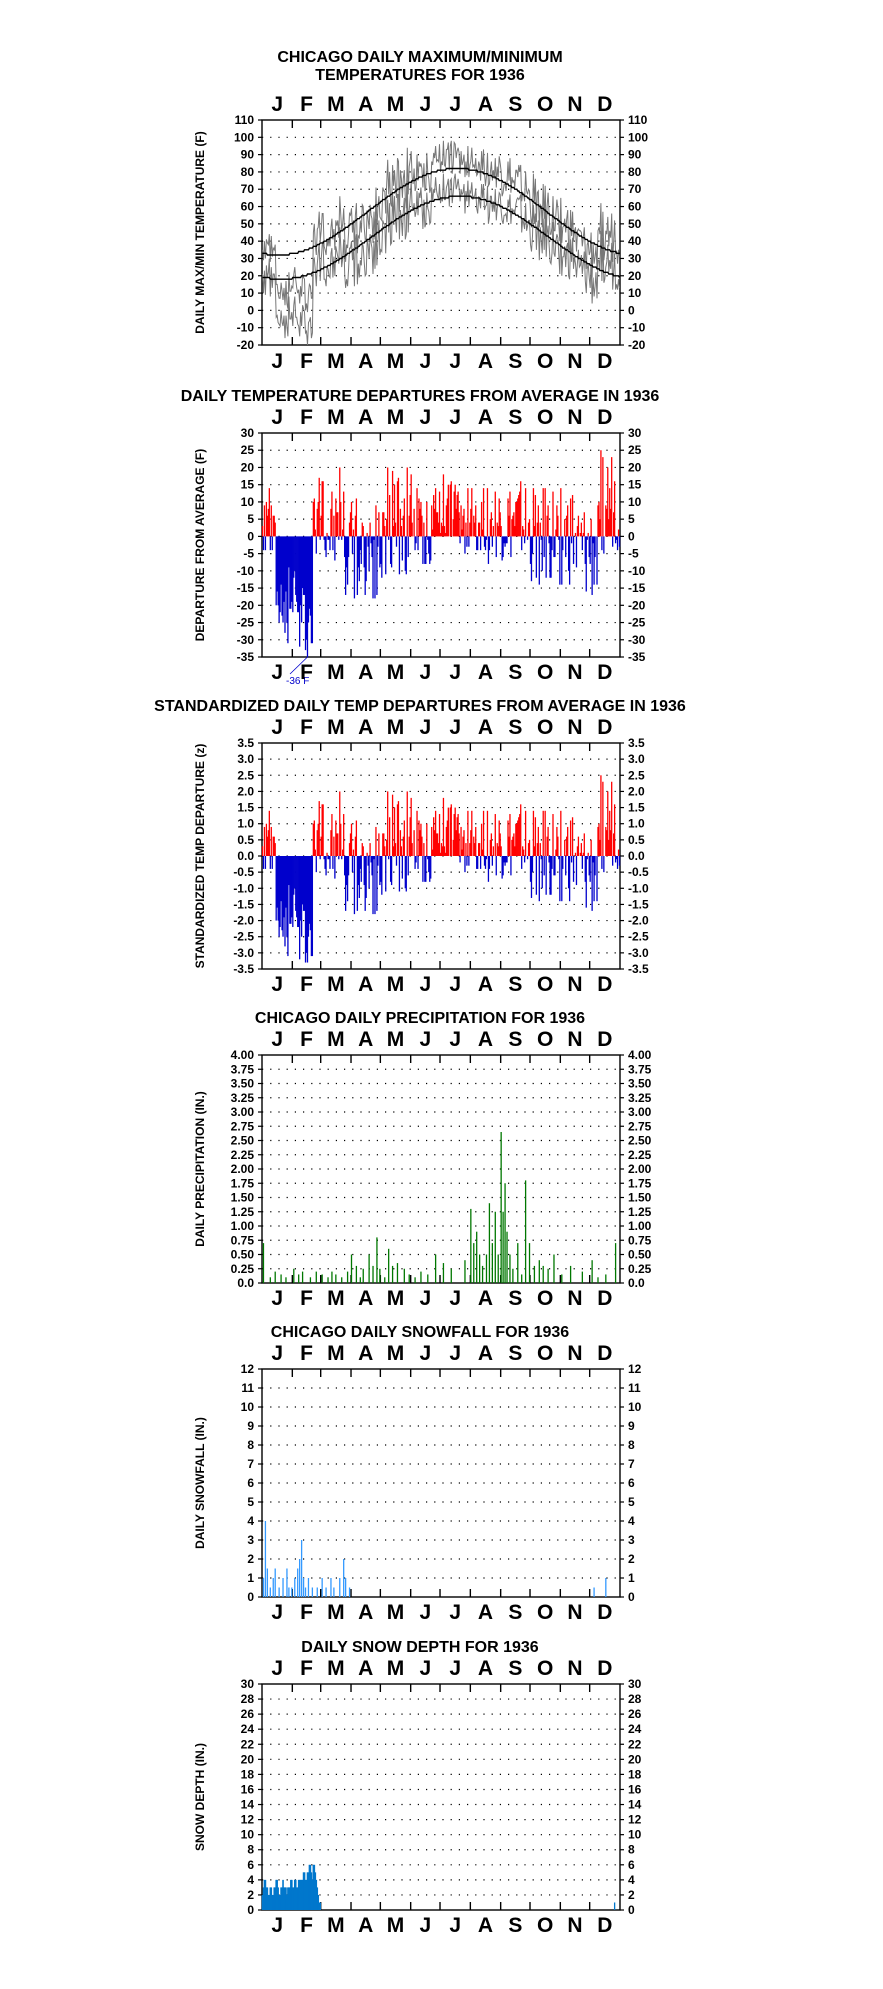  What do you see at coordinates (336, 104) in the screenshot?
I see `temp-month-label-top: M` at bounding box center [336, 104].